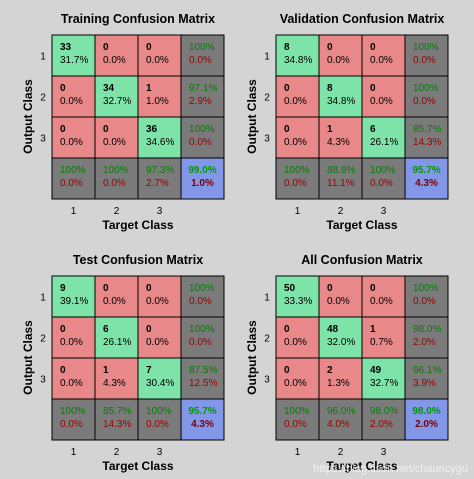 The image size is (474, 479). What do you see at coordinates (117, 342) in the screenshot?
I see `cell-percent: 26.1%` at bounding box center [117, 342].